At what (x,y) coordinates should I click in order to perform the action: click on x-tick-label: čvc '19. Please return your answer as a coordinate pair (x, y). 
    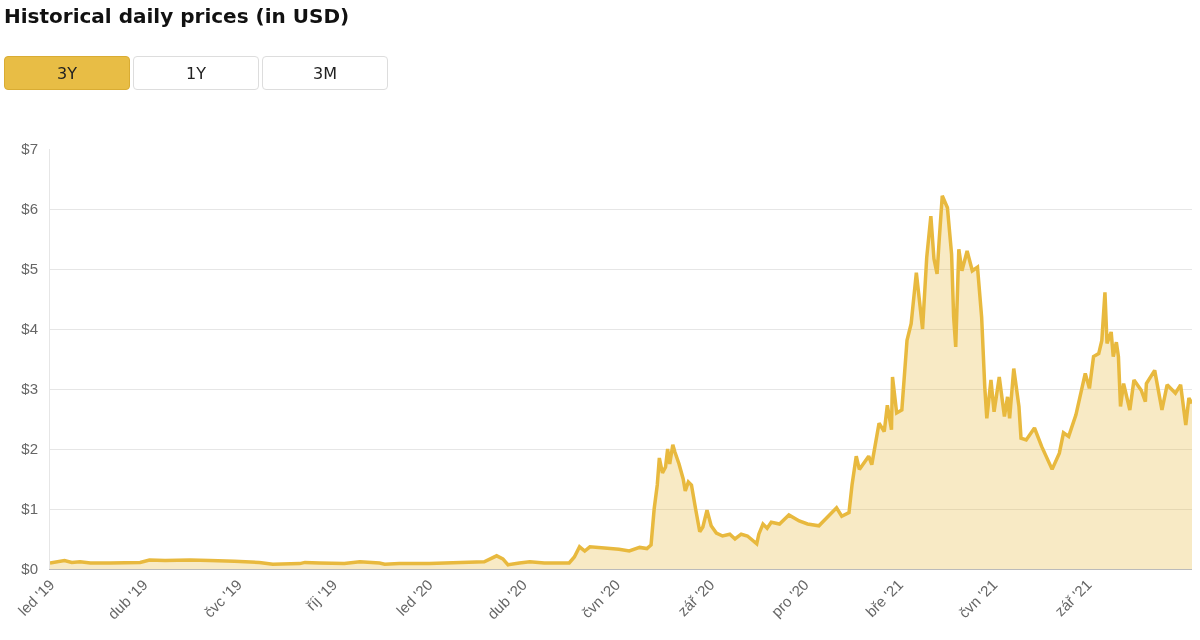
    Looking at the image, I should click on (222, 598).